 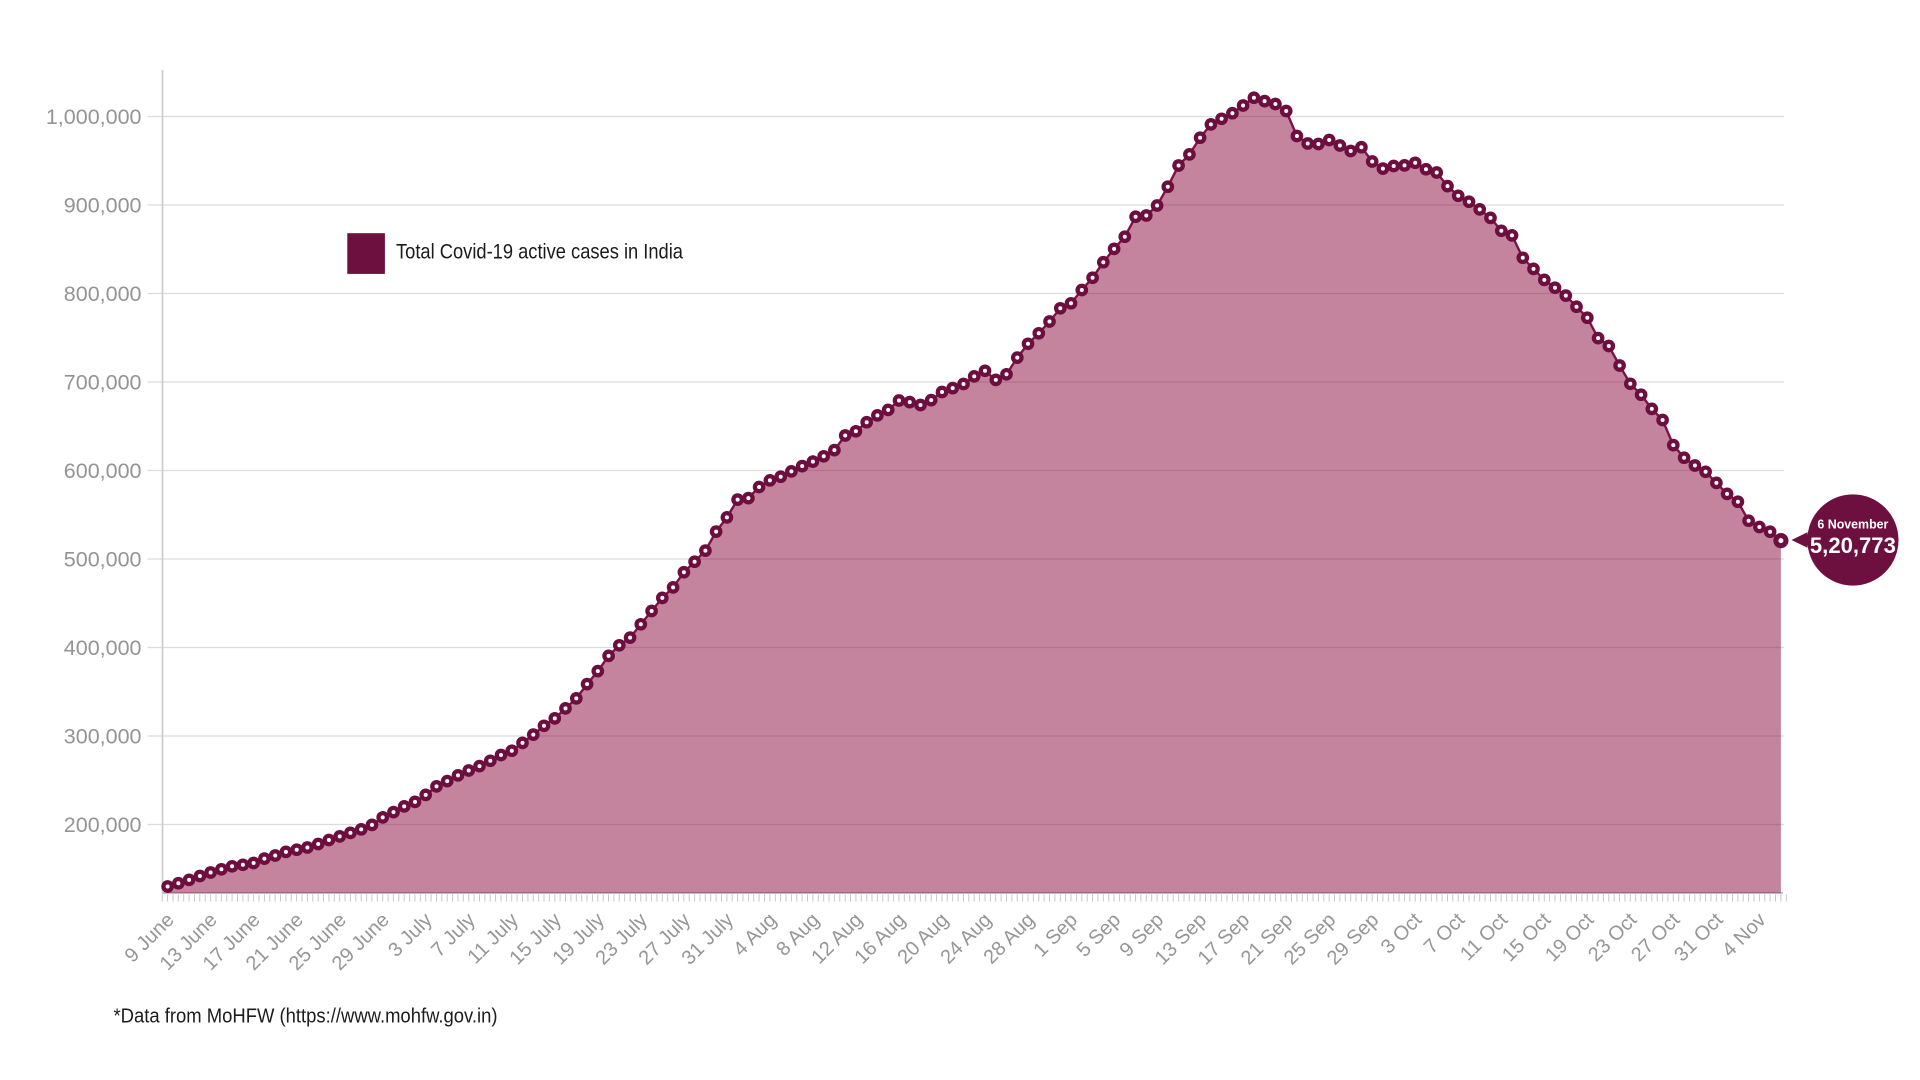 I want to click on svg-text: 1,000,000, so click(x=94, y=117).